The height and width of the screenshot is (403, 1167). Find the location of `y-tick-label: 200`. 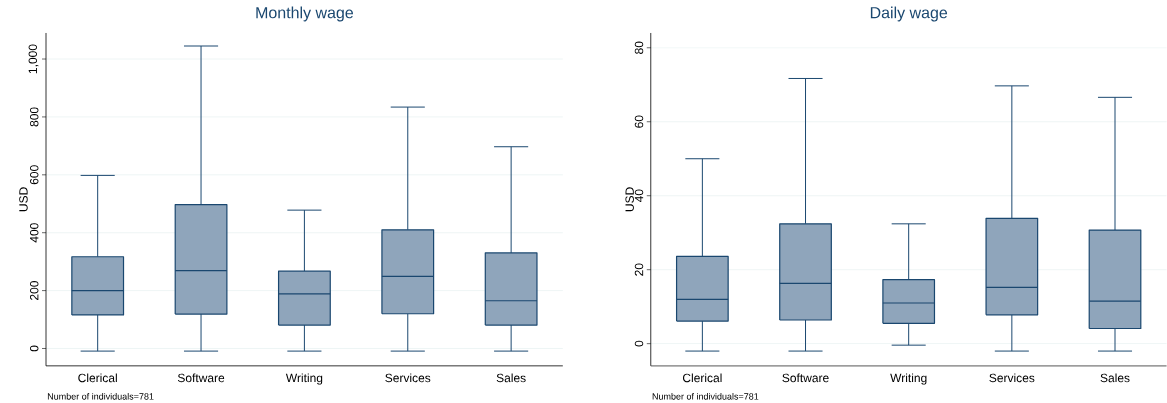

y-tick-label: 200 is located at coordinates (34, 291).